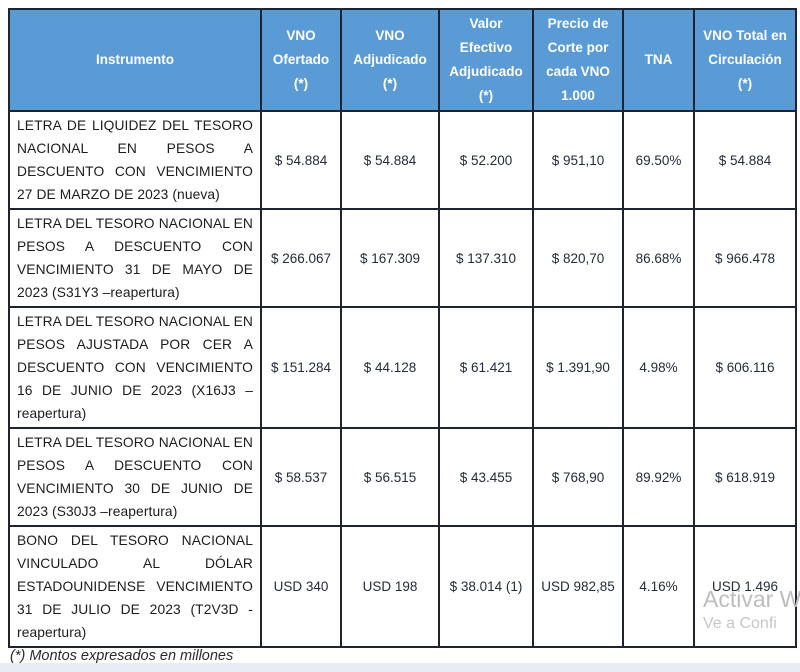  Describe the element at coordinates (486, 160) in the screenshot. I see `valor-efectivo-cell: $ 52.200` at that location.